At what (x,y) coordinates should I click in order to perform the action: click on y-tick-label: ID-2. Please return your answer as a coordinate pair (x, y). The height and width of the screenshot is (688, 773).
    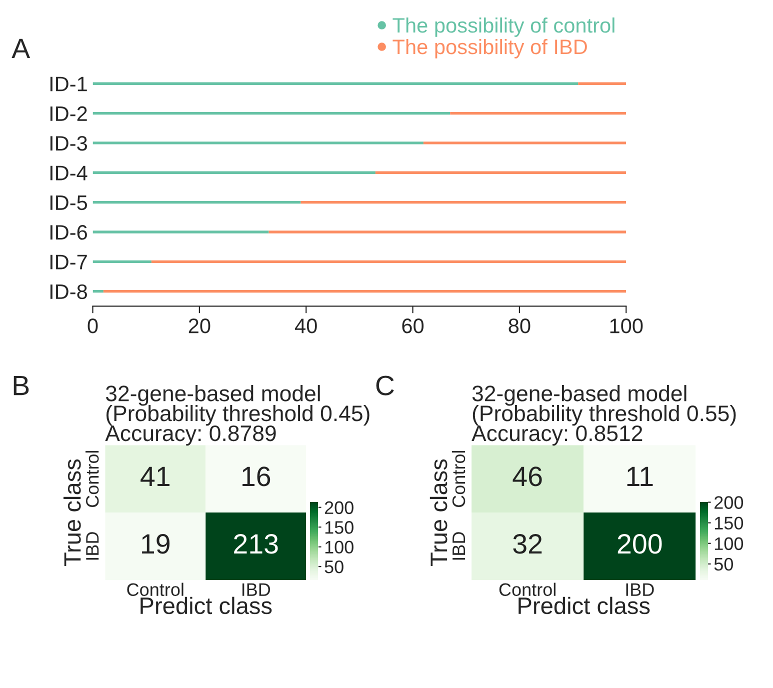
    Looking at the image, I should click on (68, 113).